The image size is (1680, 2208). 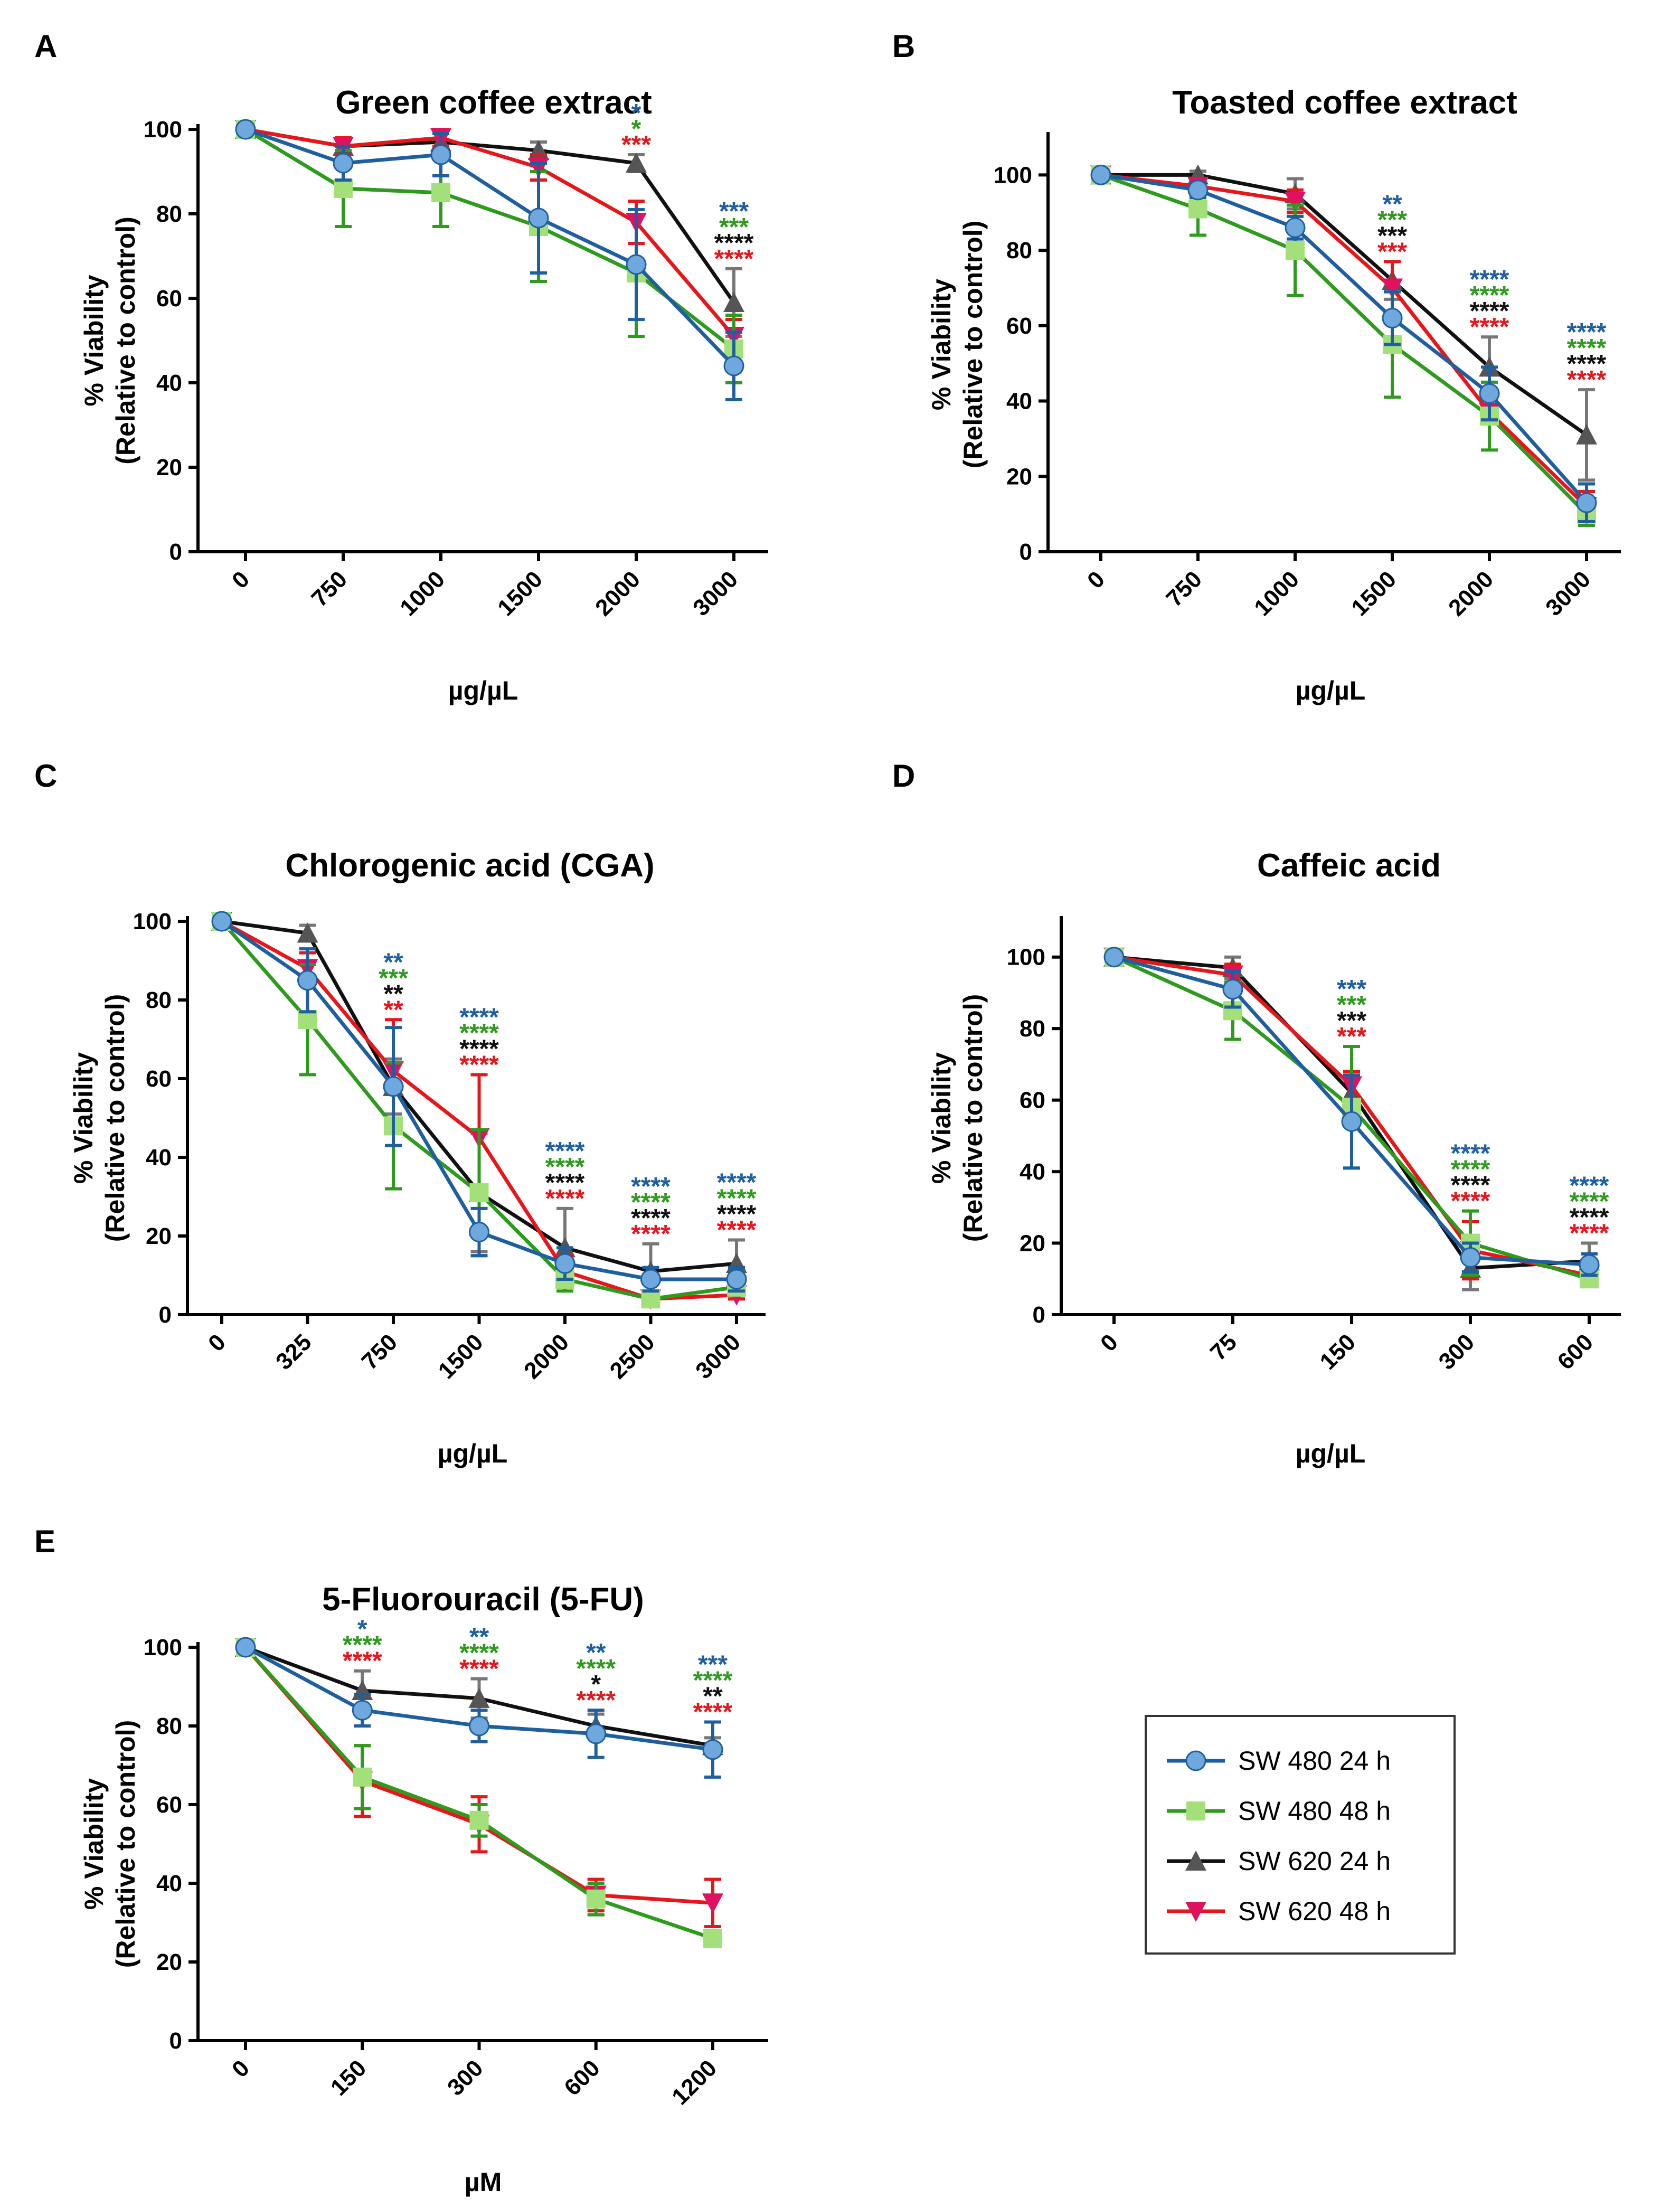 I want to click on chart-title: 5-Fluorouracil (5-FU), so click(x=483, y=1599).